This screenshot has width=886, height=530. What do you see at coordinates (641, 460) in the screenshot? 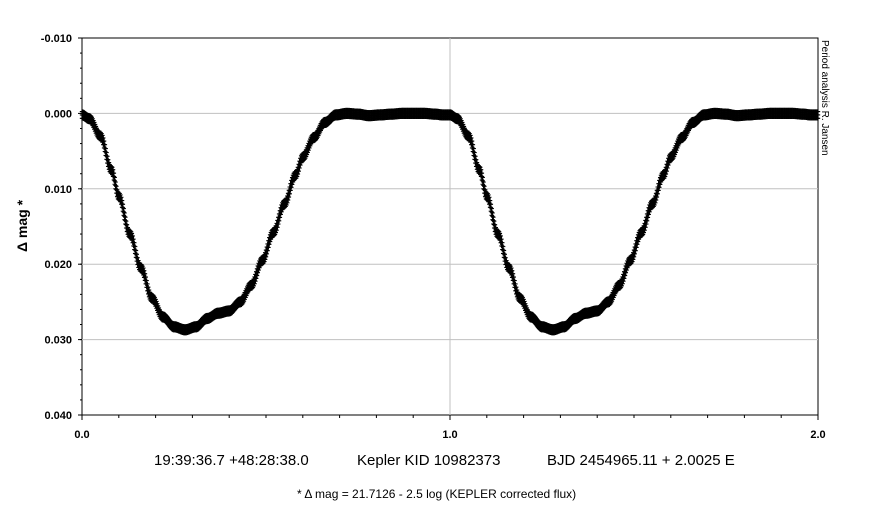
I see `ephemeris-text: BJD 2454965.11 + 2.0025 E` at bounding box center [641, 460].